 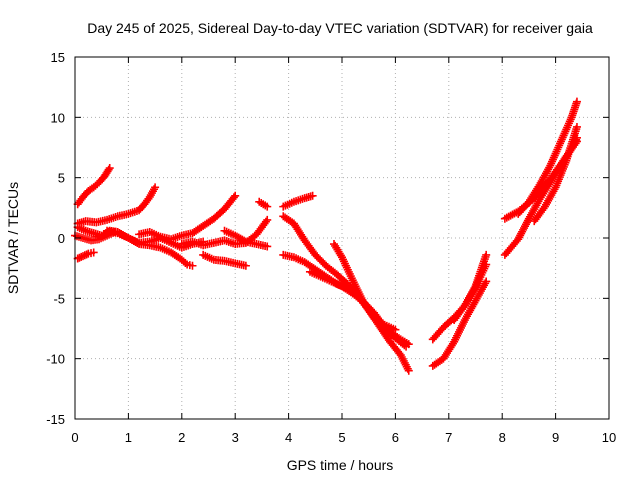 What do you see at coordinates (13, 238) in the screenshot?
I see `y-axis-title: SDTVAR / TECUs` at bounding box center [13, 238].